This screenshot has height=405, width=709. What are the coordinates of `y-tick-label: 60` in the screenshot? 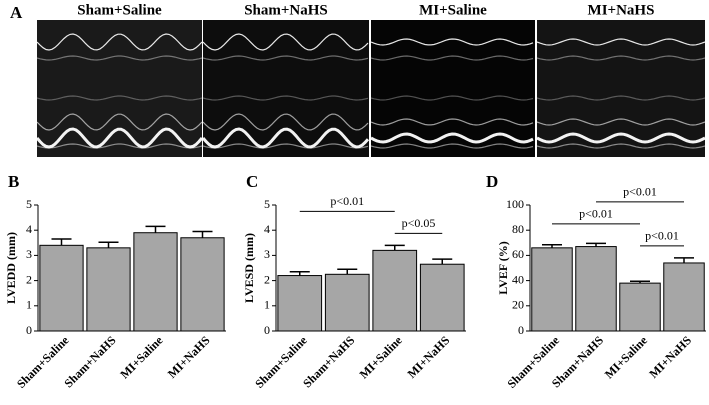 It's located at (518, 254).